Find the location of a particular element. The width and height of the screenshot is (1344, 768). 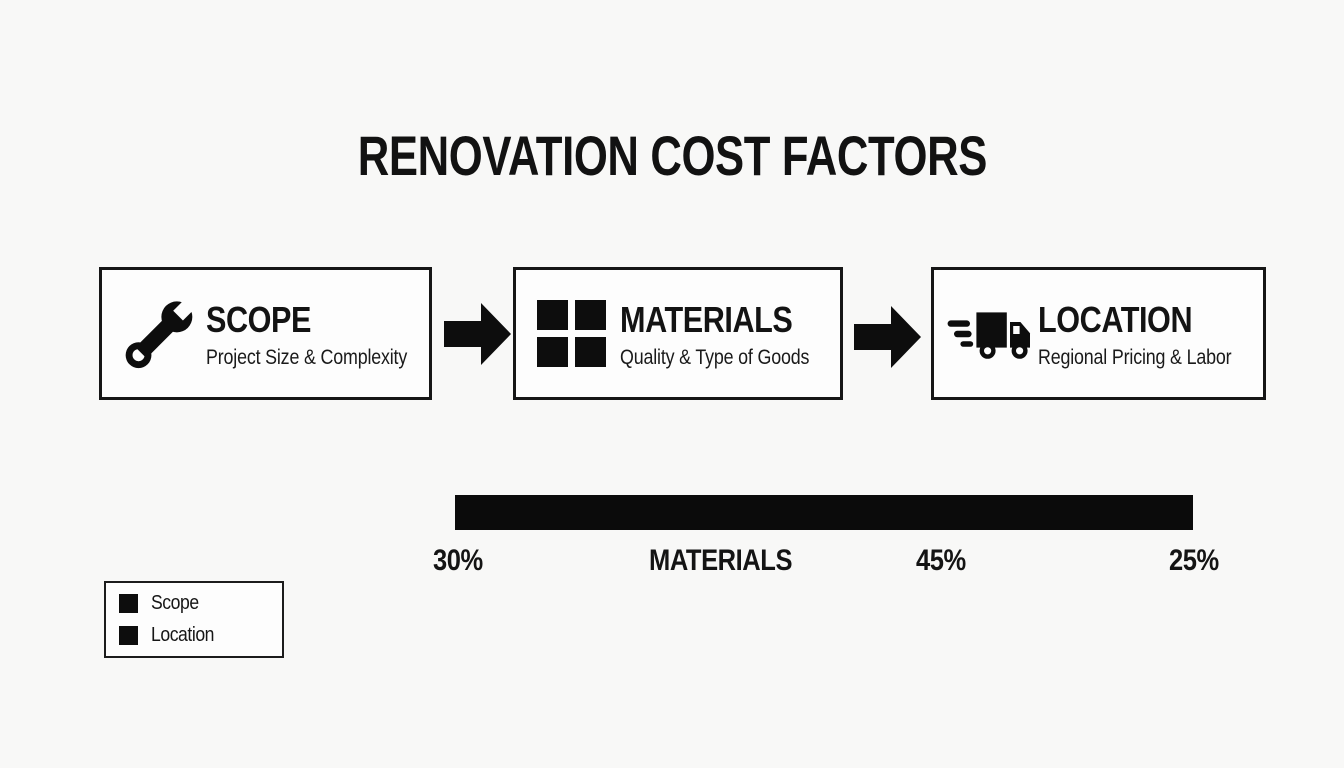

bar-label-materials: MATERIALS is located at coordinates (721, 560).